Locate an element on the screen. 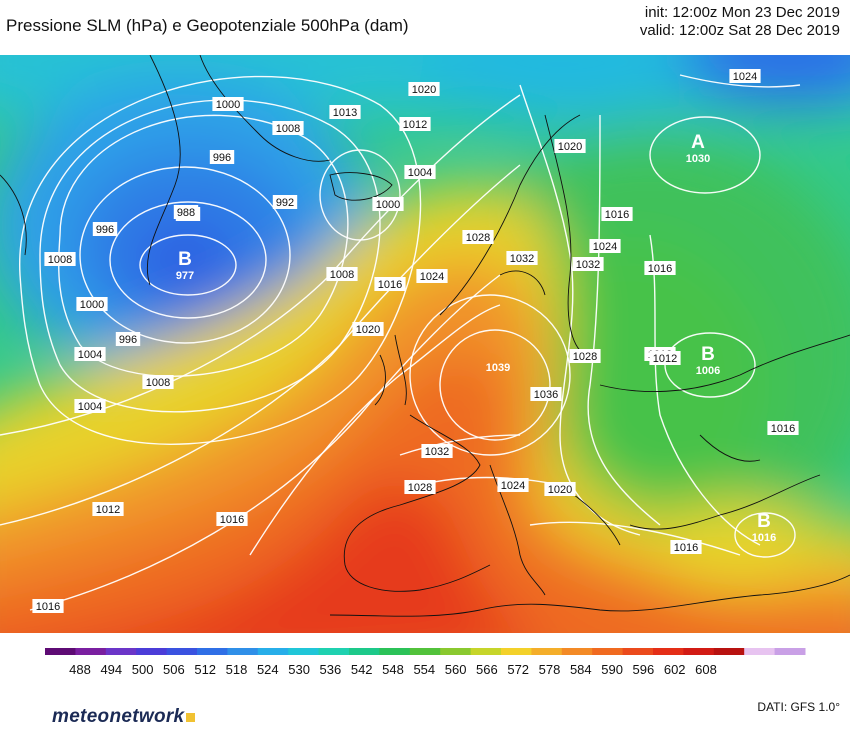 This screenshot has height=735, width=850. colorbar-tick: 602 is located at coordinates (675, 669).